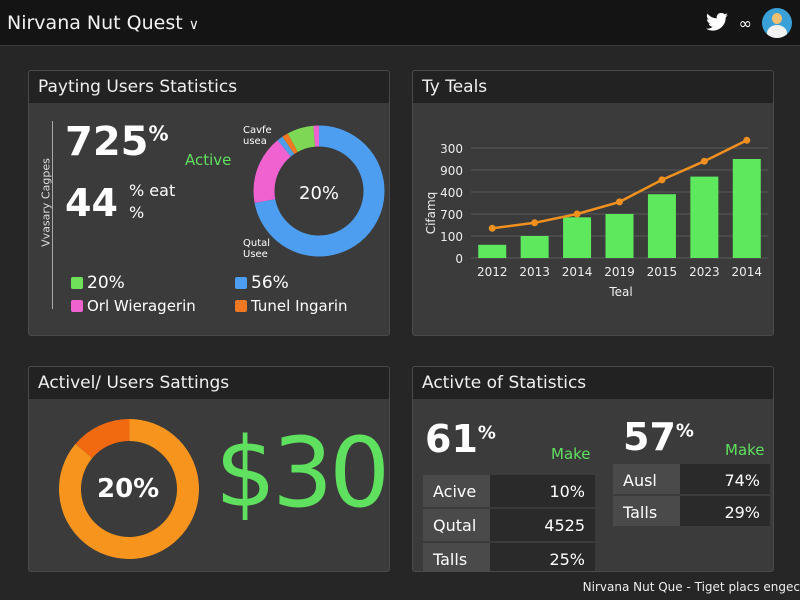 Image resolution: width=800 pixels, height=600 pixels. I want to click on chevron-down-icon: ∨, so click(193, 25).